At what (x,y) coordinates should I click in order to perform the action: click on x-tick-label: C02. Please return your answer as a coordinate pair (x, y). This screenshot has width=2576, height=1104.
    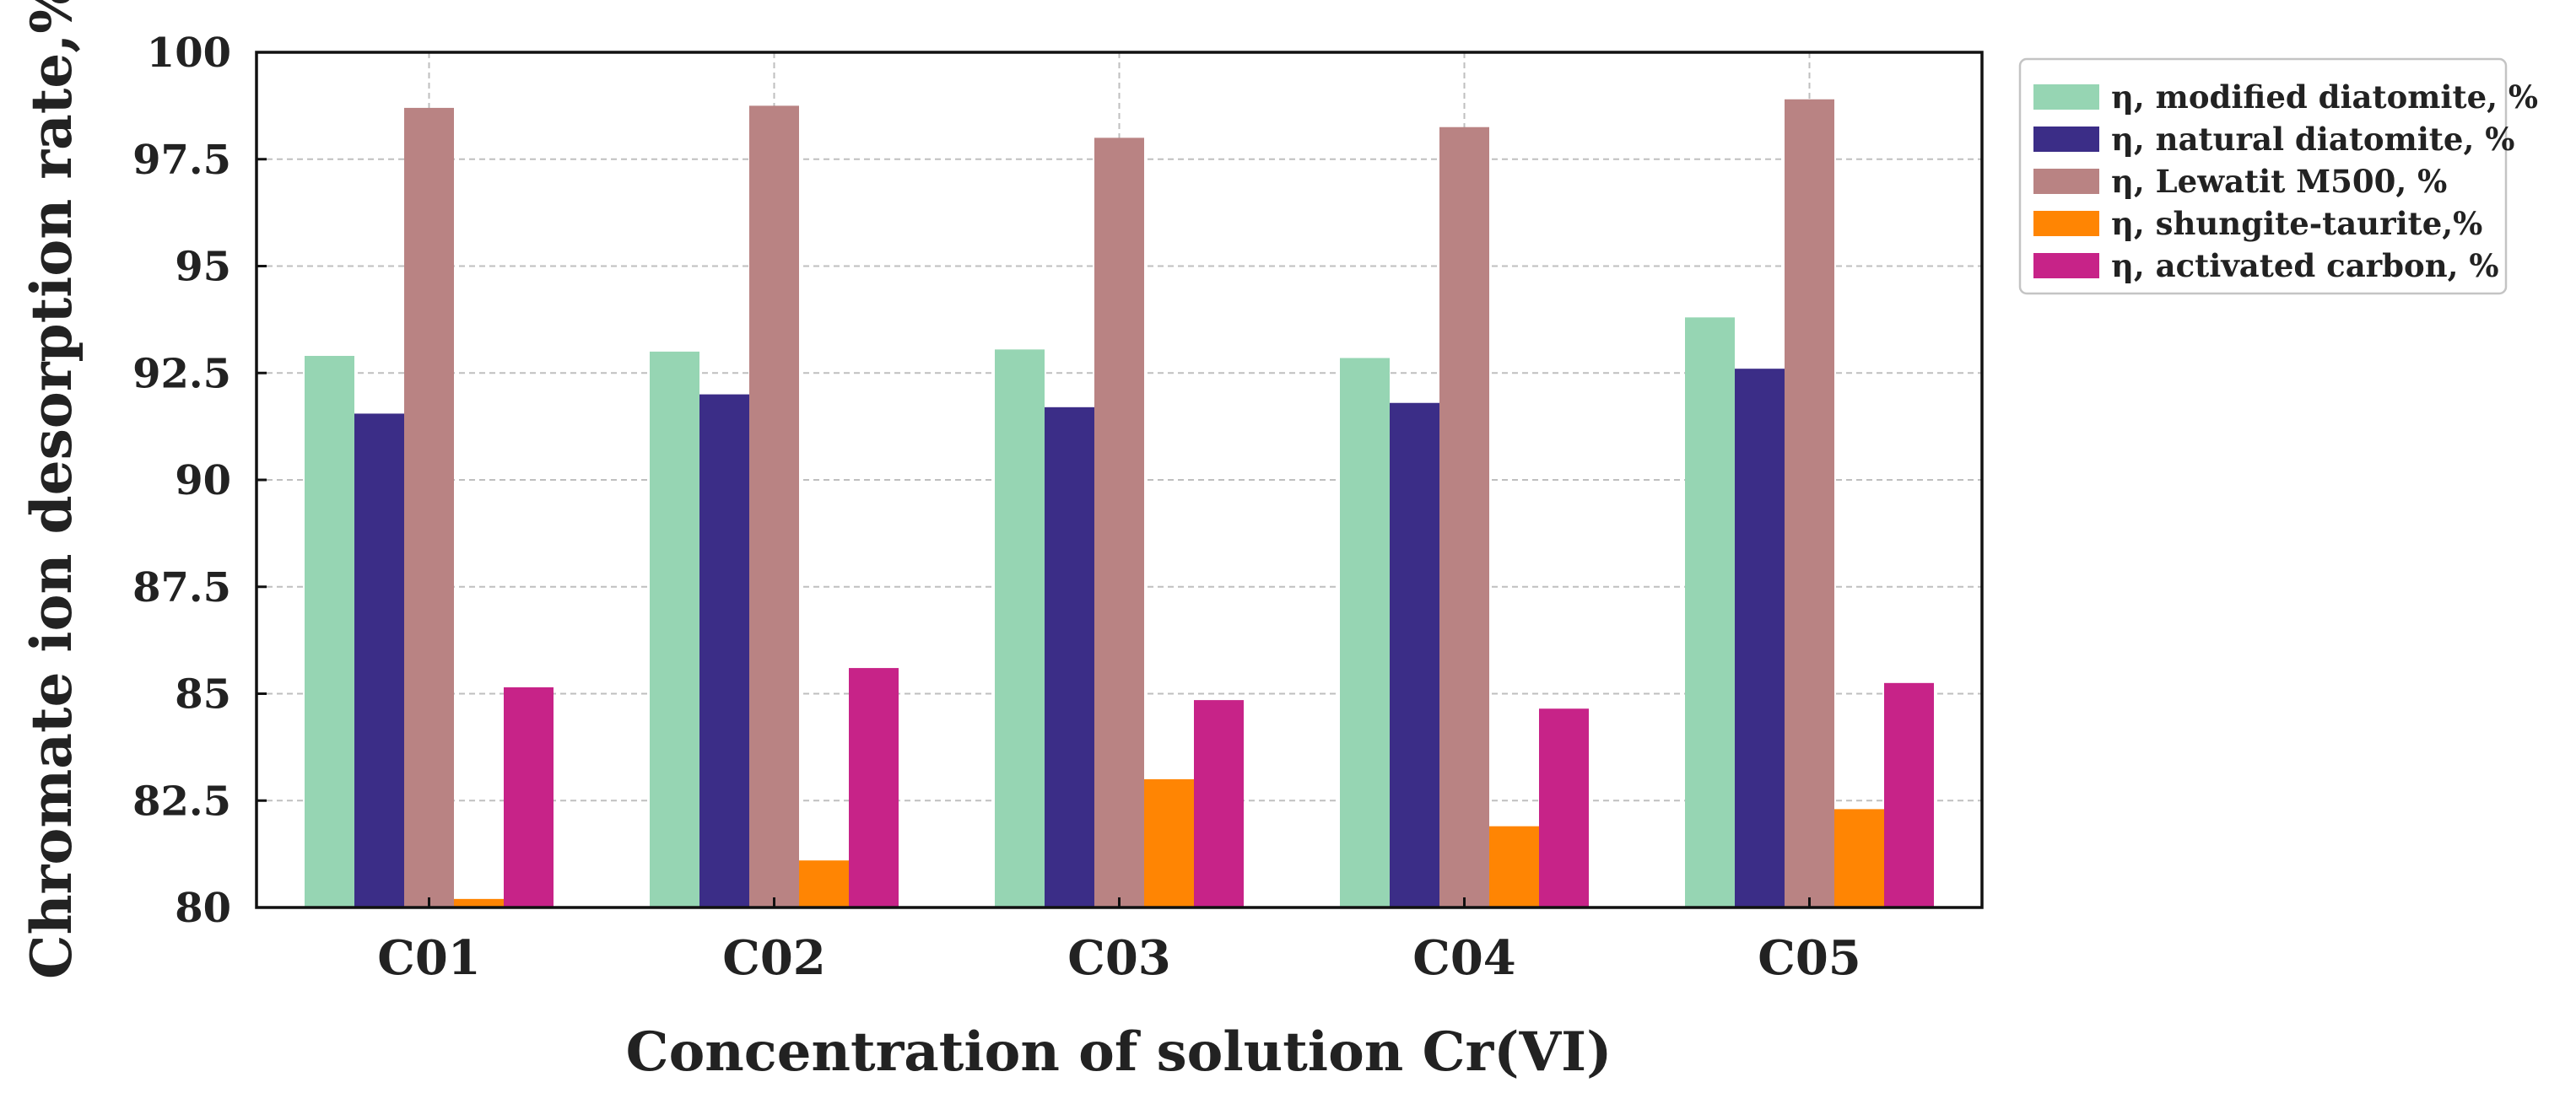
    Looking at the image, I should click on (774, 958).